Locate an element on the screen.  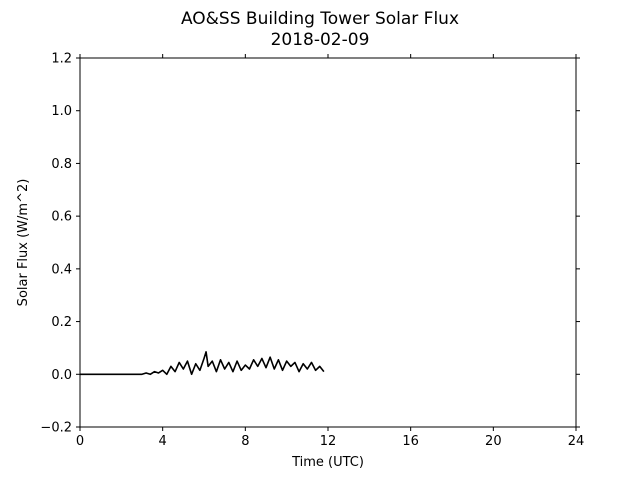
x-axis-label: Time (UTC) is located at coordinates (327, 462).